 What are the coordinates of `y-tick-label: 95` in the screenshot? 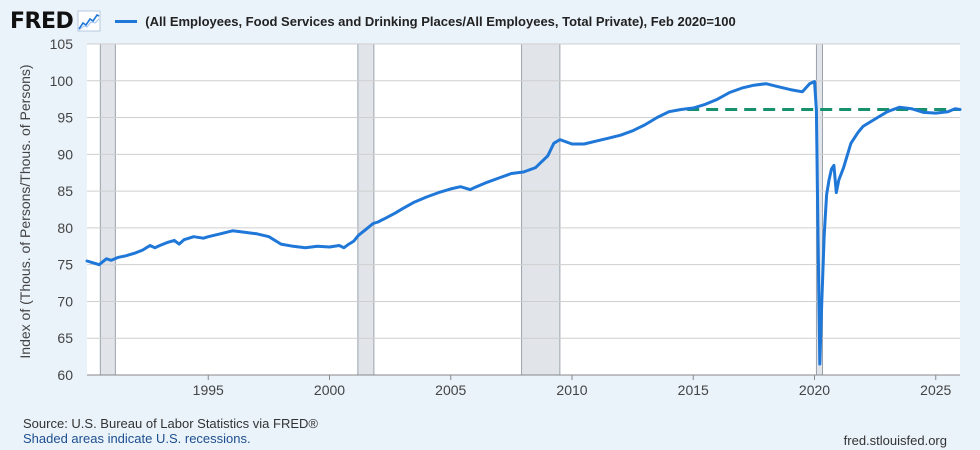 It's located at (65, 118).